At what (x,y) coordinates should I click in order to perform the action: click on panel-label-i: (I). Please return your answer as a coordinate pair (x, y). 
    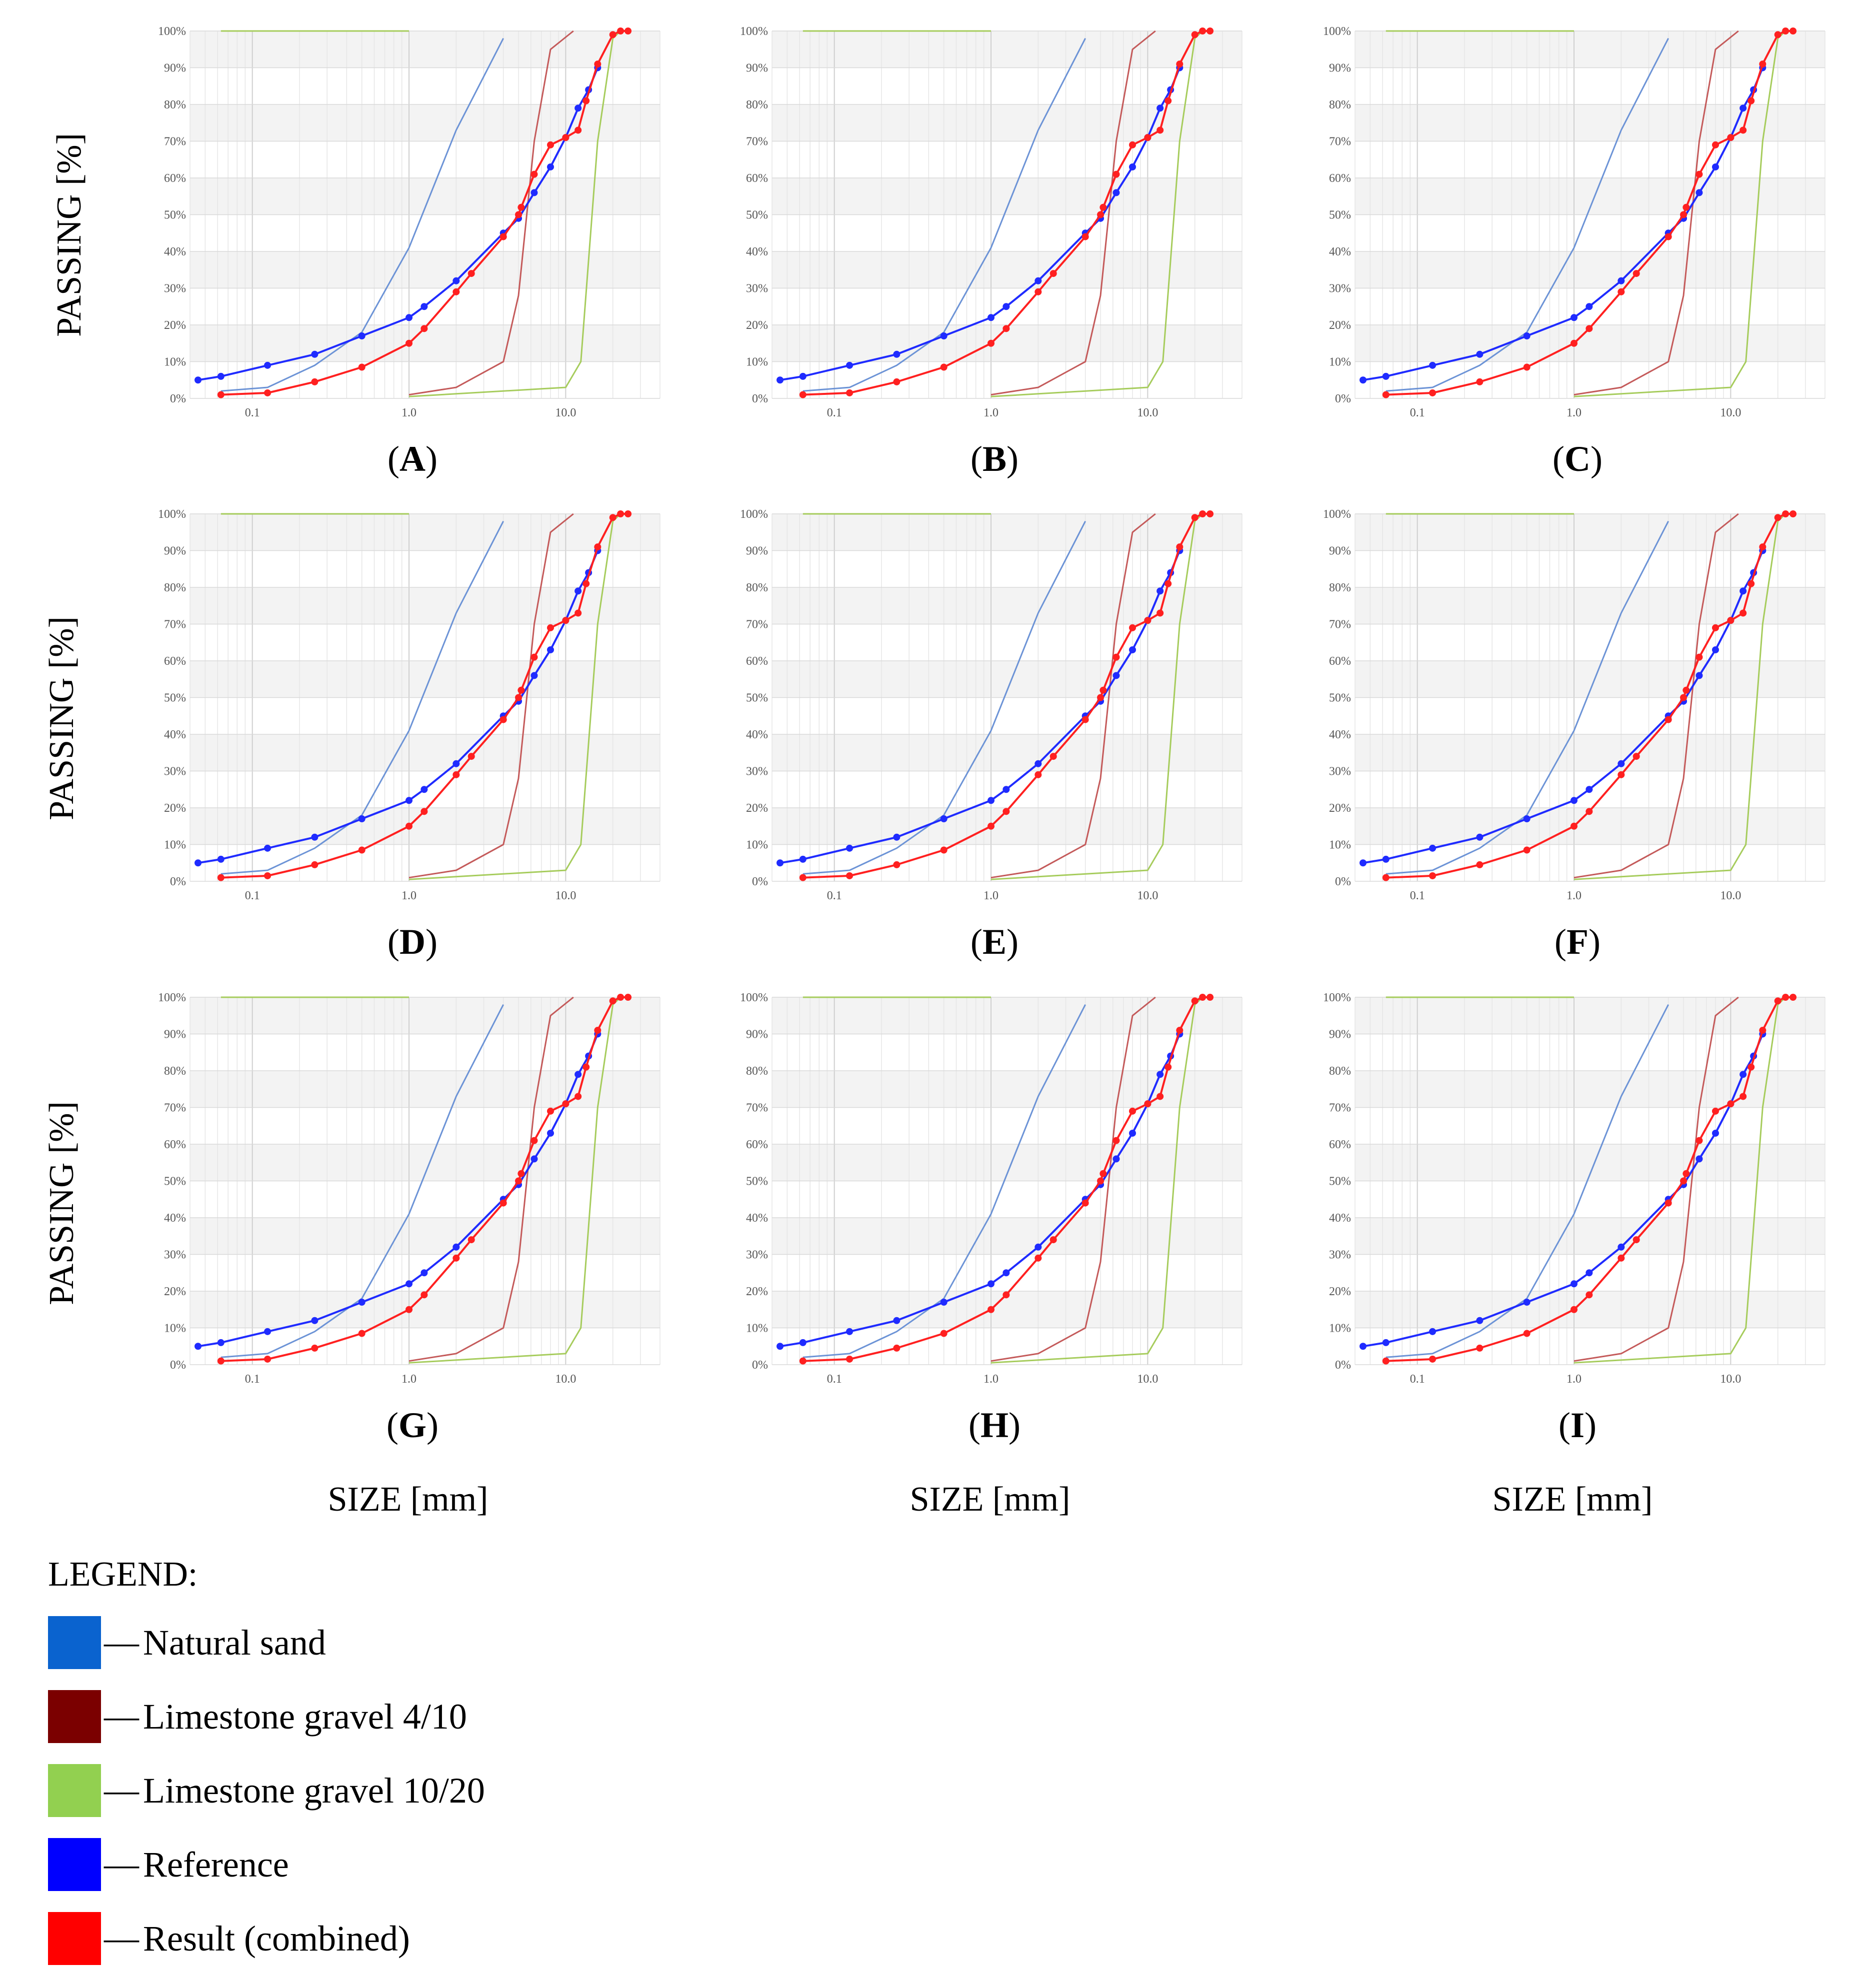
    Looking at the image, I should click on (1577, 1425).